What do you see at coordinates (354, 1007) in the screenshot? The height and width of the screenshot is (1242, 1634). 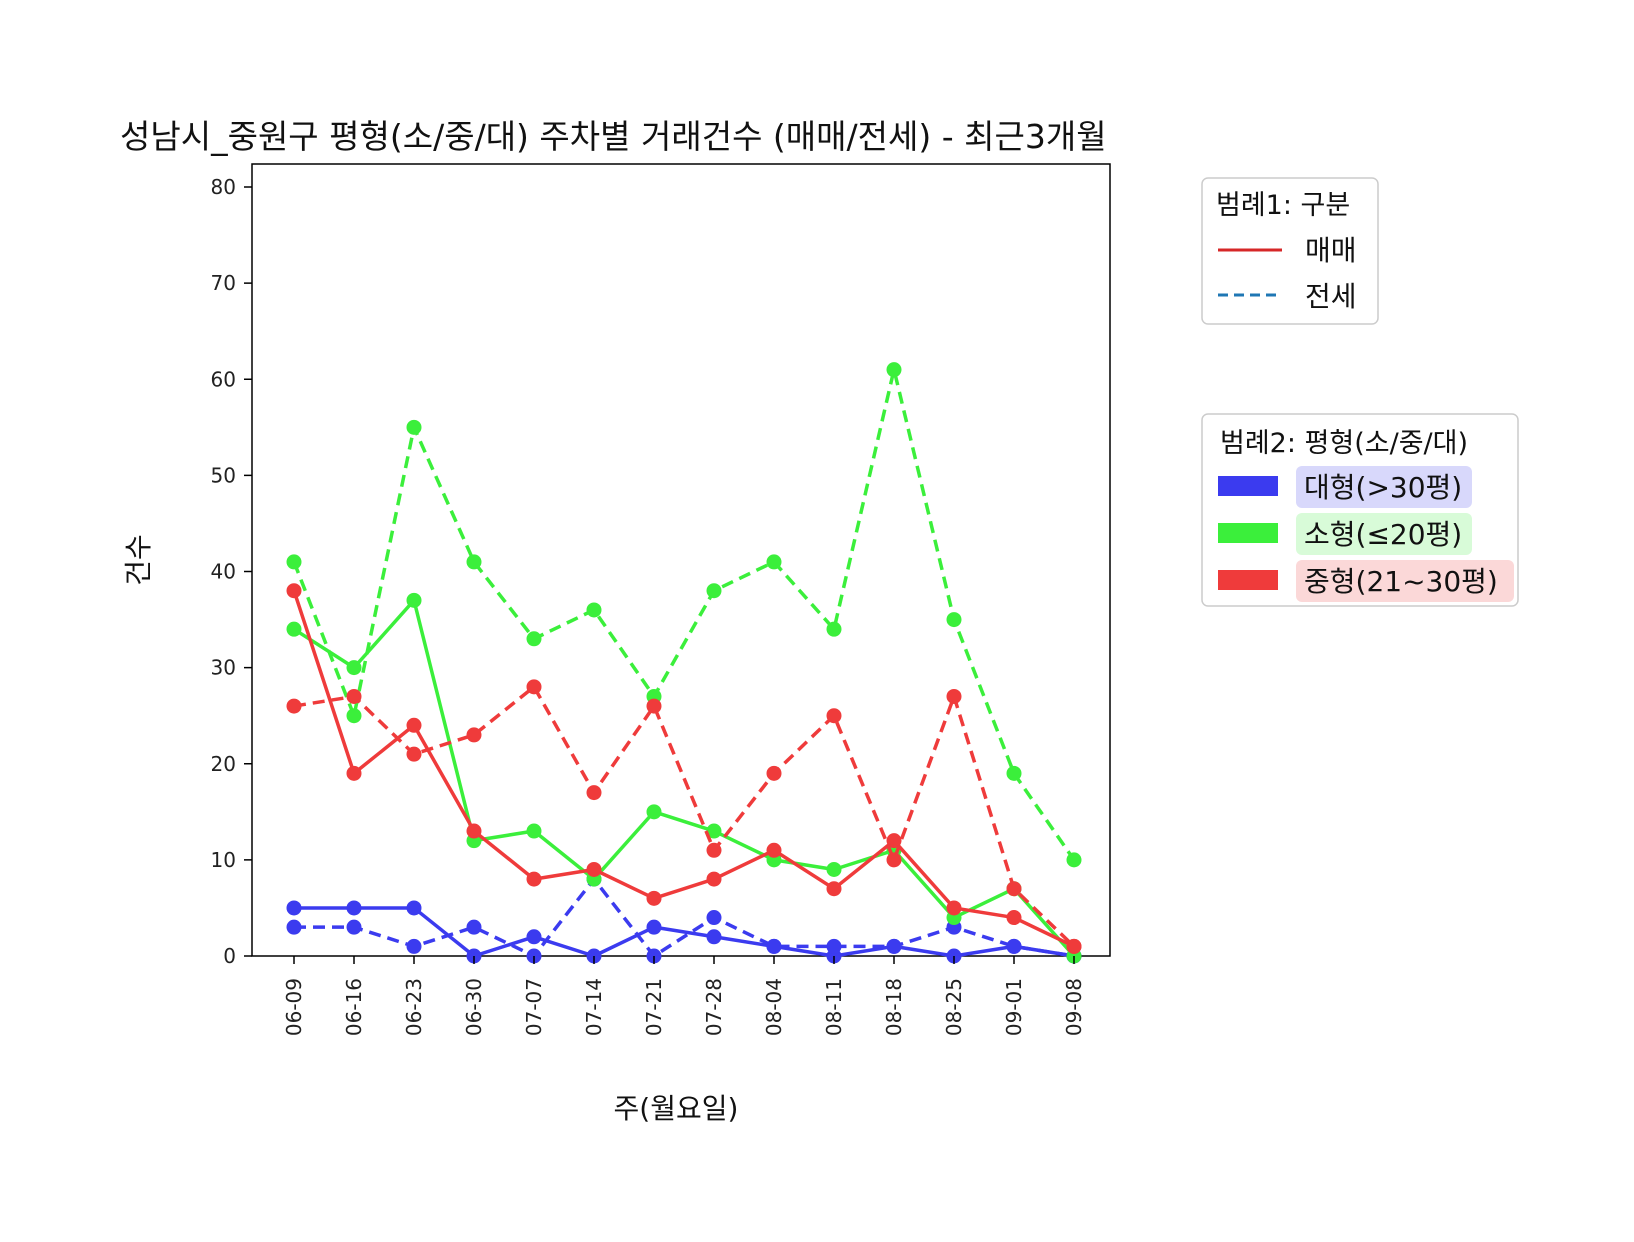 I see `x-tick-label: 06-16` at bounding box center [354, 1007].